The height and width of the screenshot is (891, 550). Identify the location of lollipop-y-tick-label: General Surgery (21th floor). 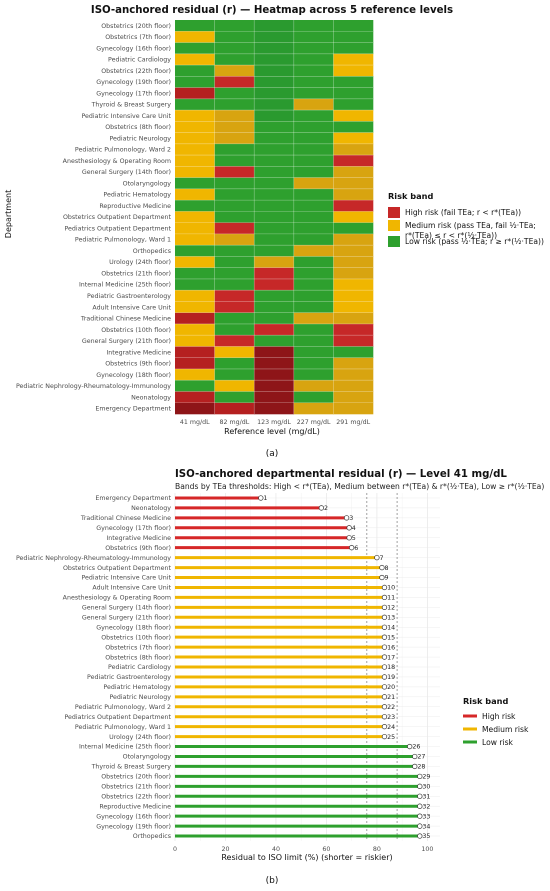
(126, 617).